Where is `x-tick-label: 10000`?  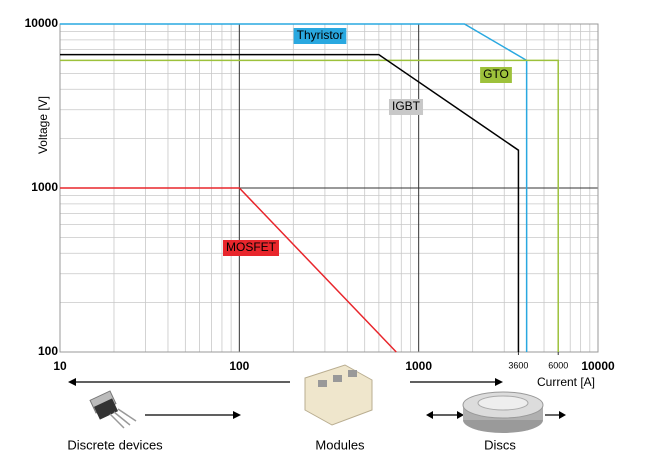
x-tick-label: 10000 is located at coordinates (598, 366).